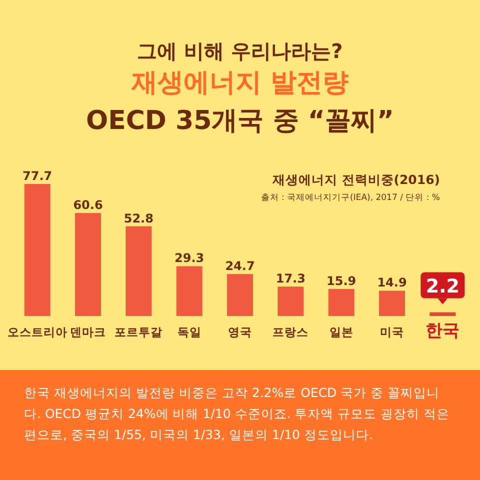 Image resolution: width=480 pixels, height=480 pixels. I want to click on data-label: 52.8, so click(139, 218).